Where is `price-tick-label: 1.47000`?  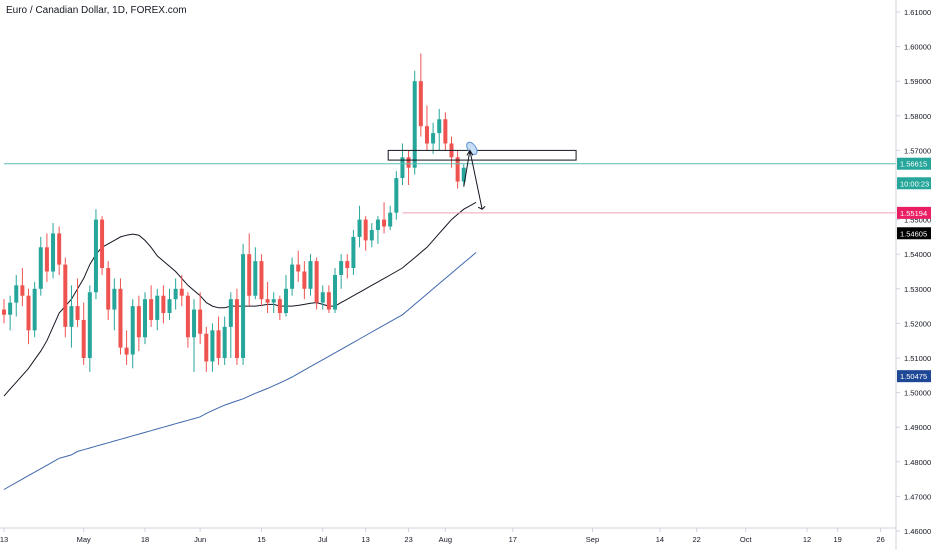
price-tick-label: 1.47000 is located at coordinates (917, 496).